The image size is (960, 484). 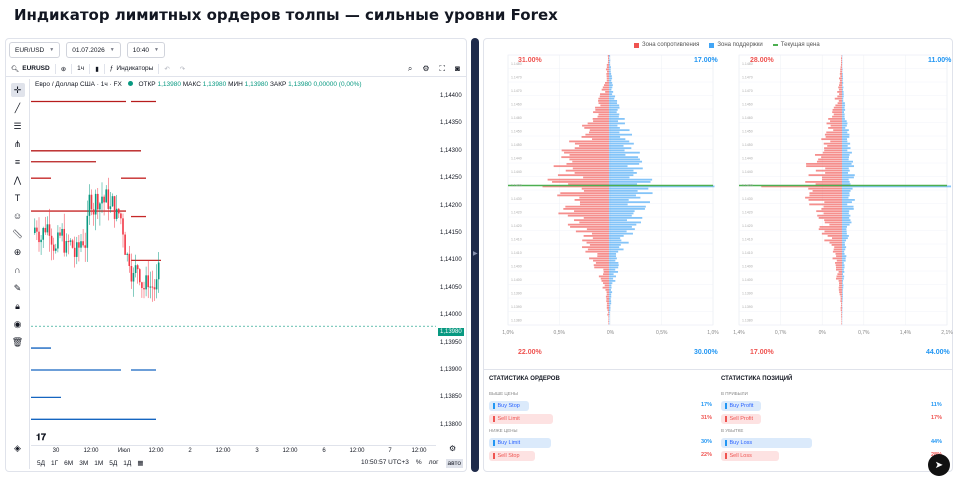 What do you see at coordinates (127, 463) in the screenshot?
I see `range-1d-button: 1Д` at bounding box center [127, 463].